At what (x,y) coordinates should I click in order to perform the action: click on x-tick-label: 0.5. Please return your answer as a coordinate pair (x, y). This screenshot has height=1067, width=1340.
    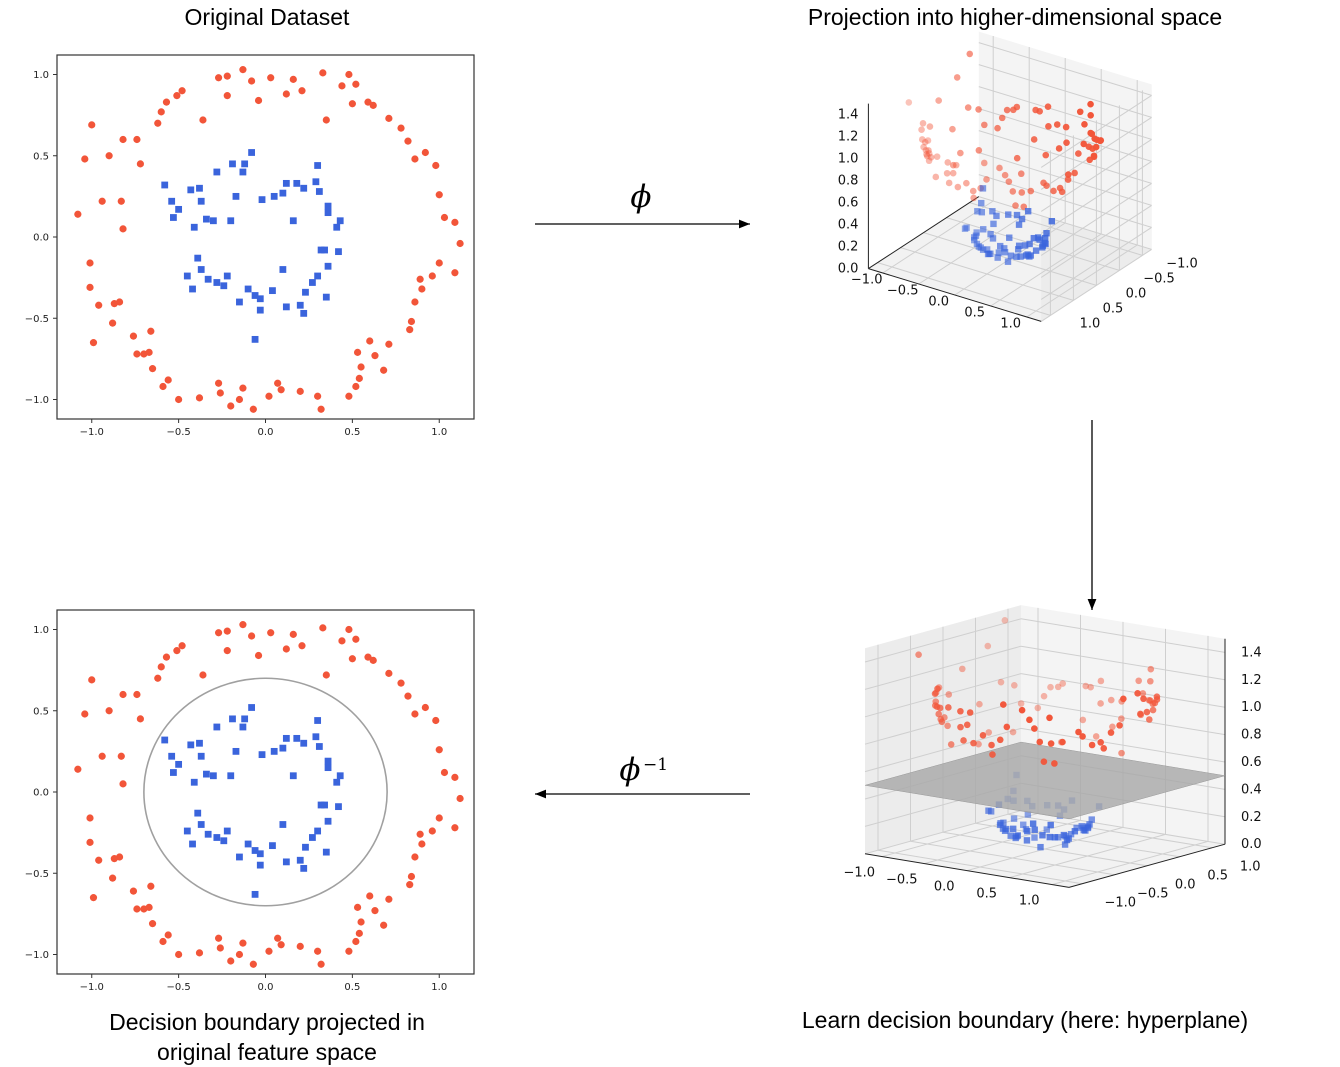
    Looking at the image, I should click on (352, 432).